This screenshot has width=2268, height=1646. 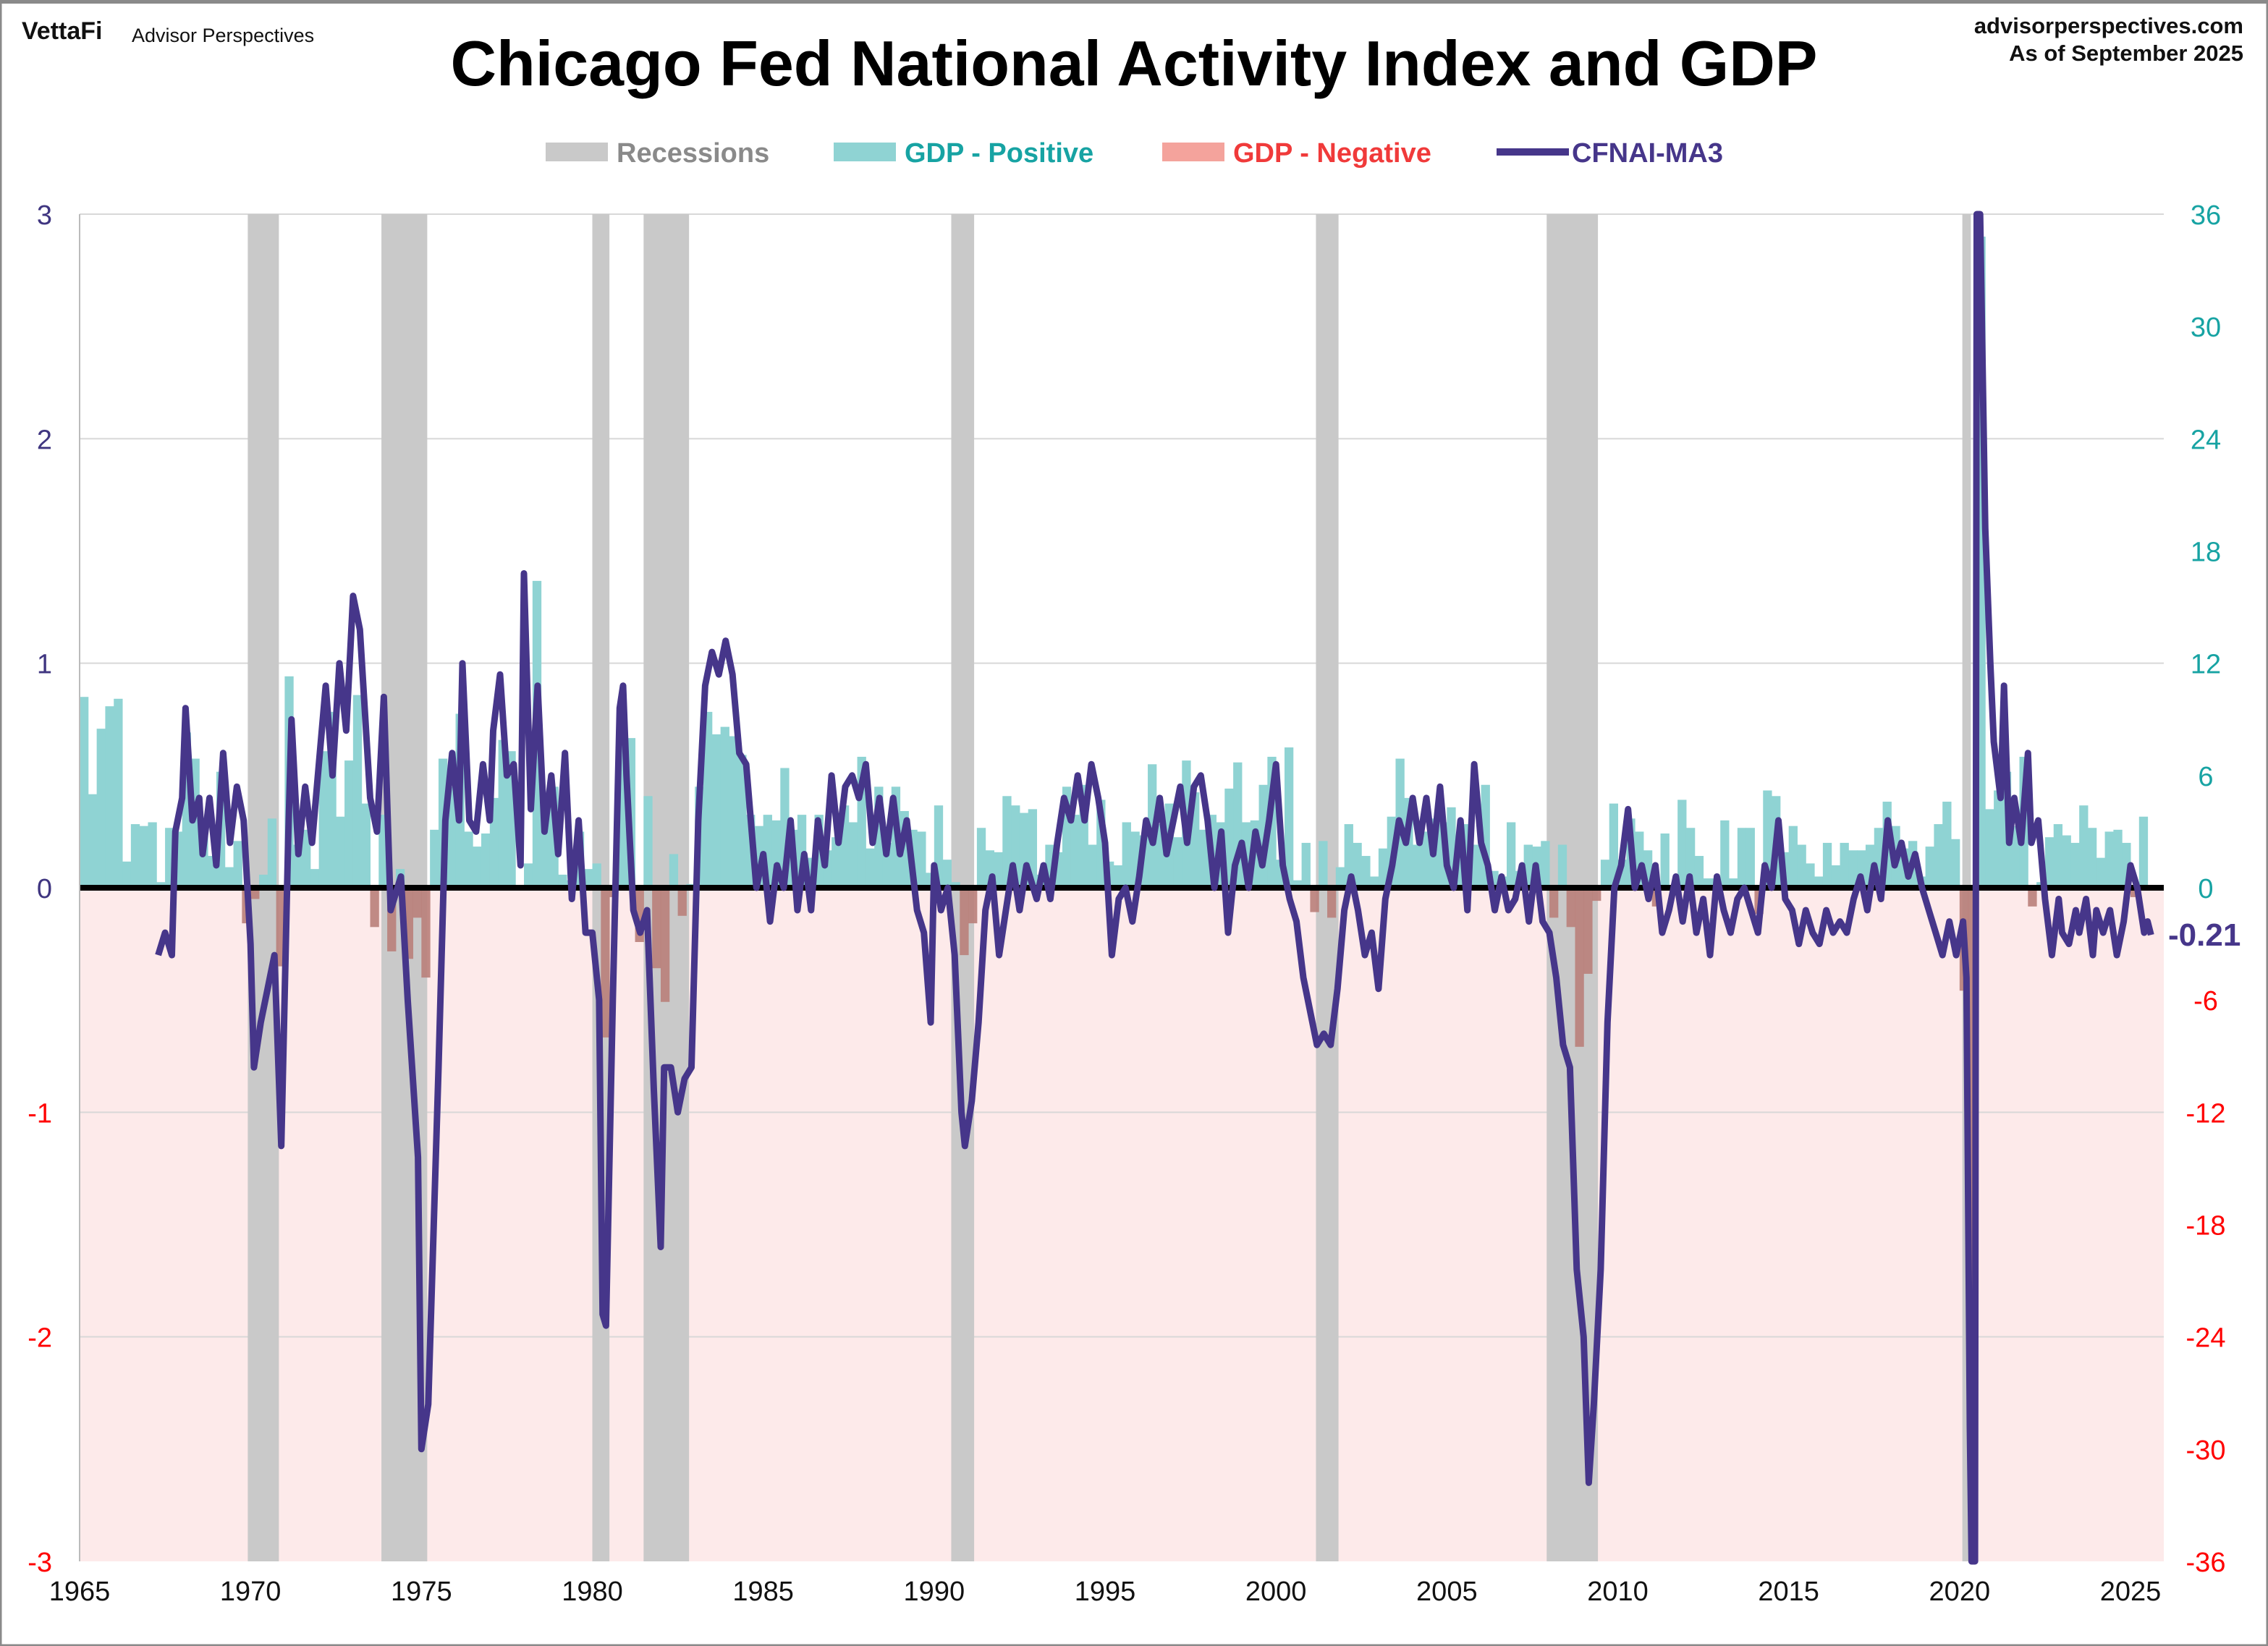 What do you see at coordinates (2131, 1592) in the screenshot?
I see `x-tick-label: 2025` at bounding box center [2131, 1592].